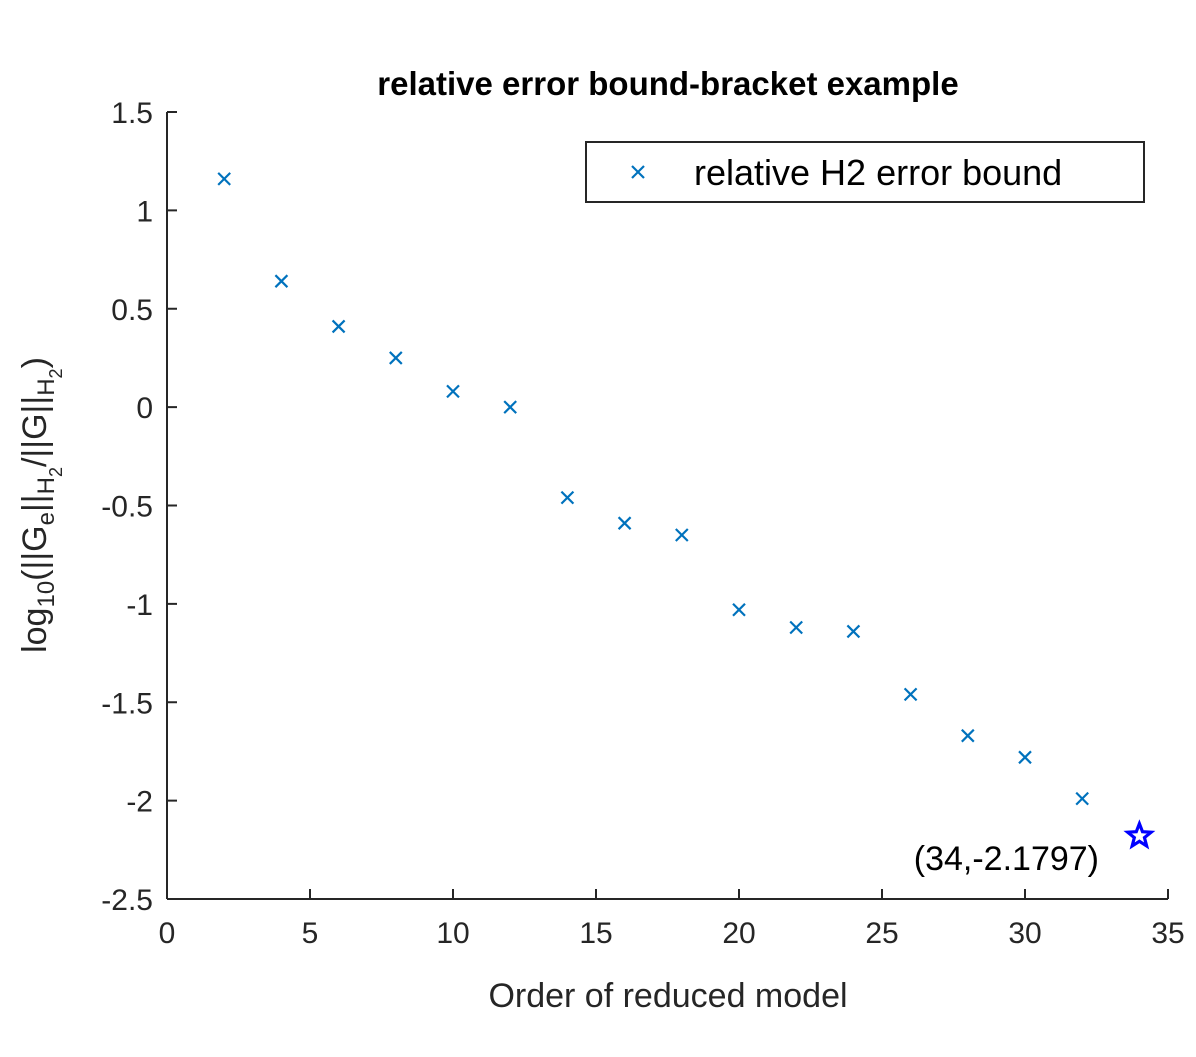 The width and height of the screenshot is (1196, 1057). I want to click on legend: relative H2 error bound, so click(865, 172).